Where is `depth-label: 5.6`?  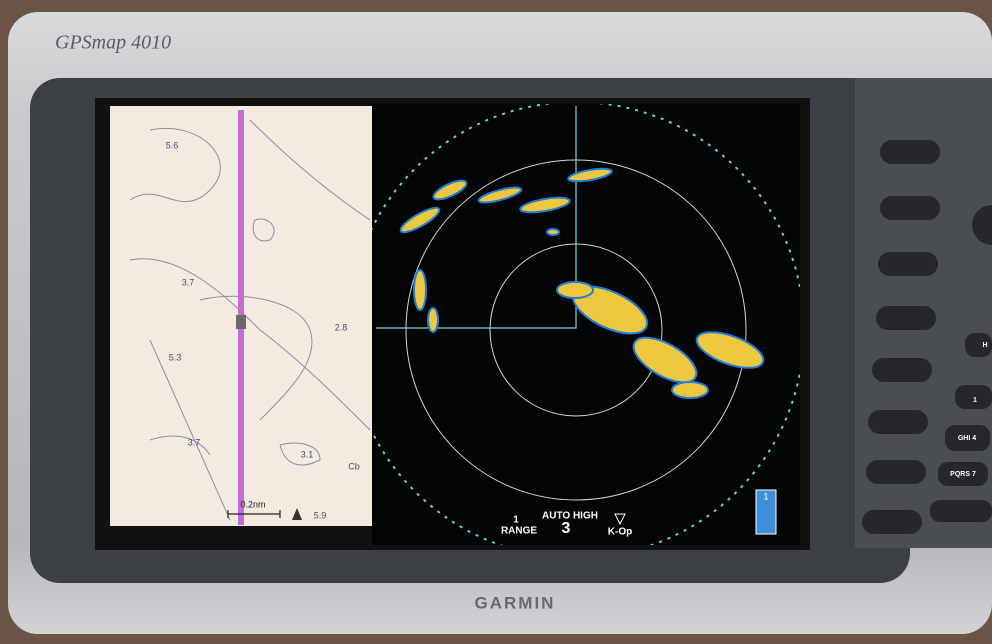 depth-label: 5.6 is located at coordinates (172, 145).